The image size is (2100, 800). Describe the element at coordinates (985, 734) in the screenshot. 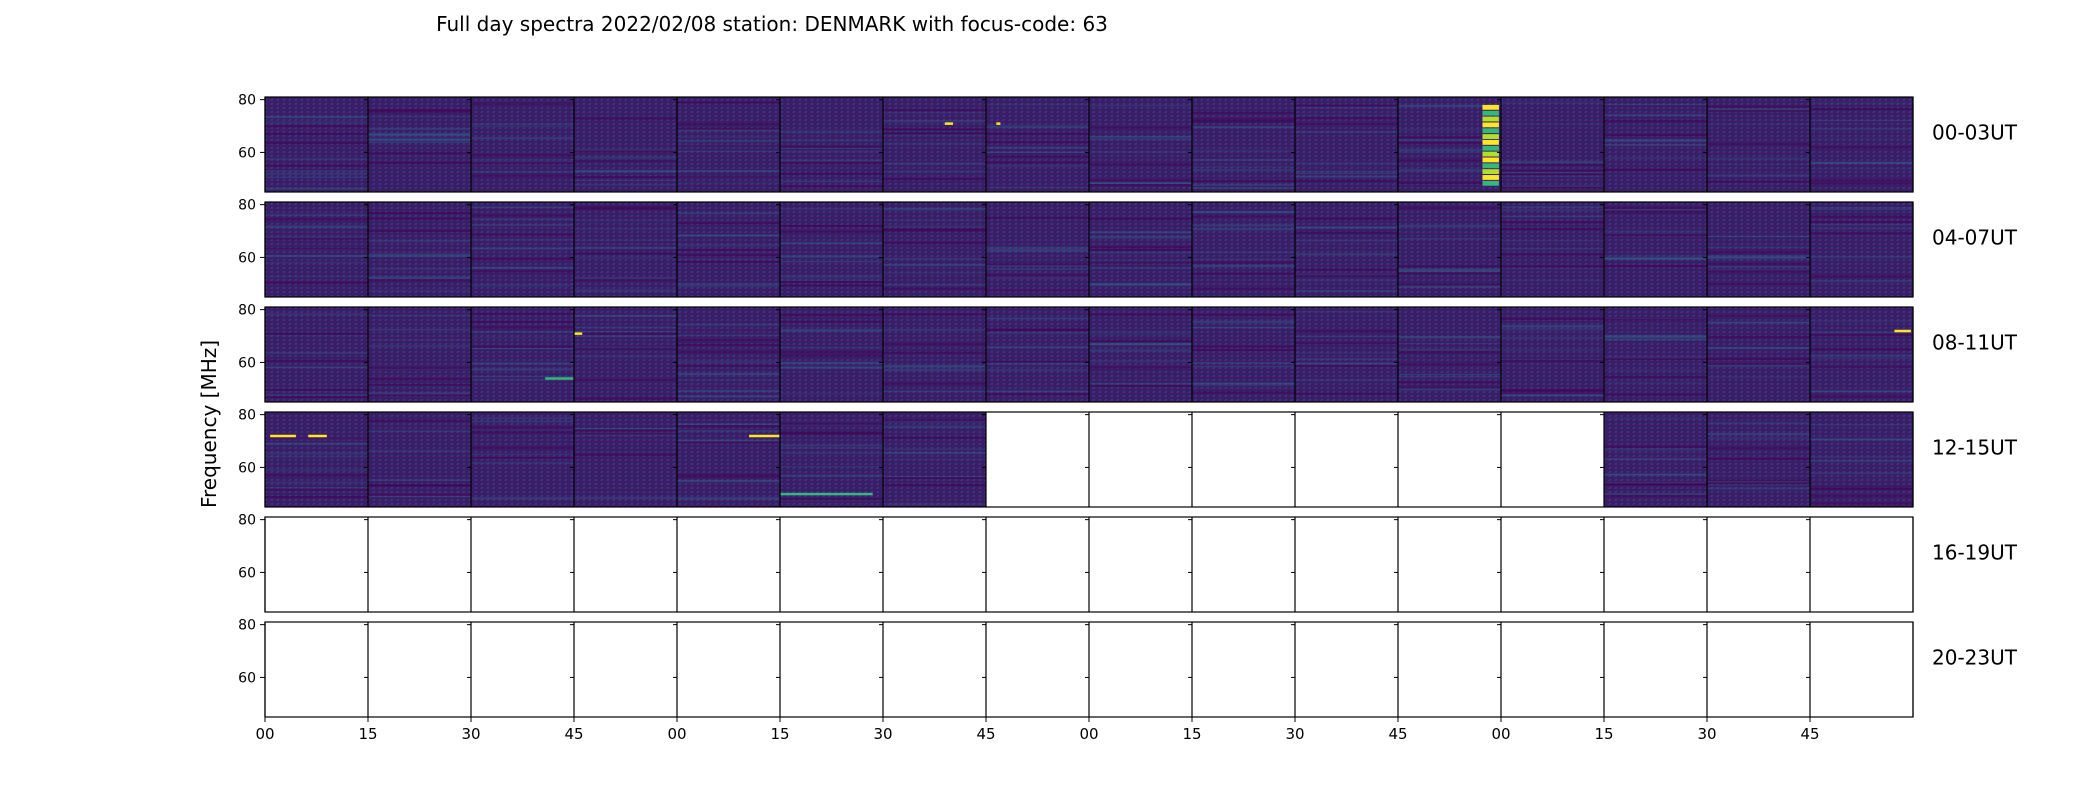

I see `x-tick-label: 45` at that location.